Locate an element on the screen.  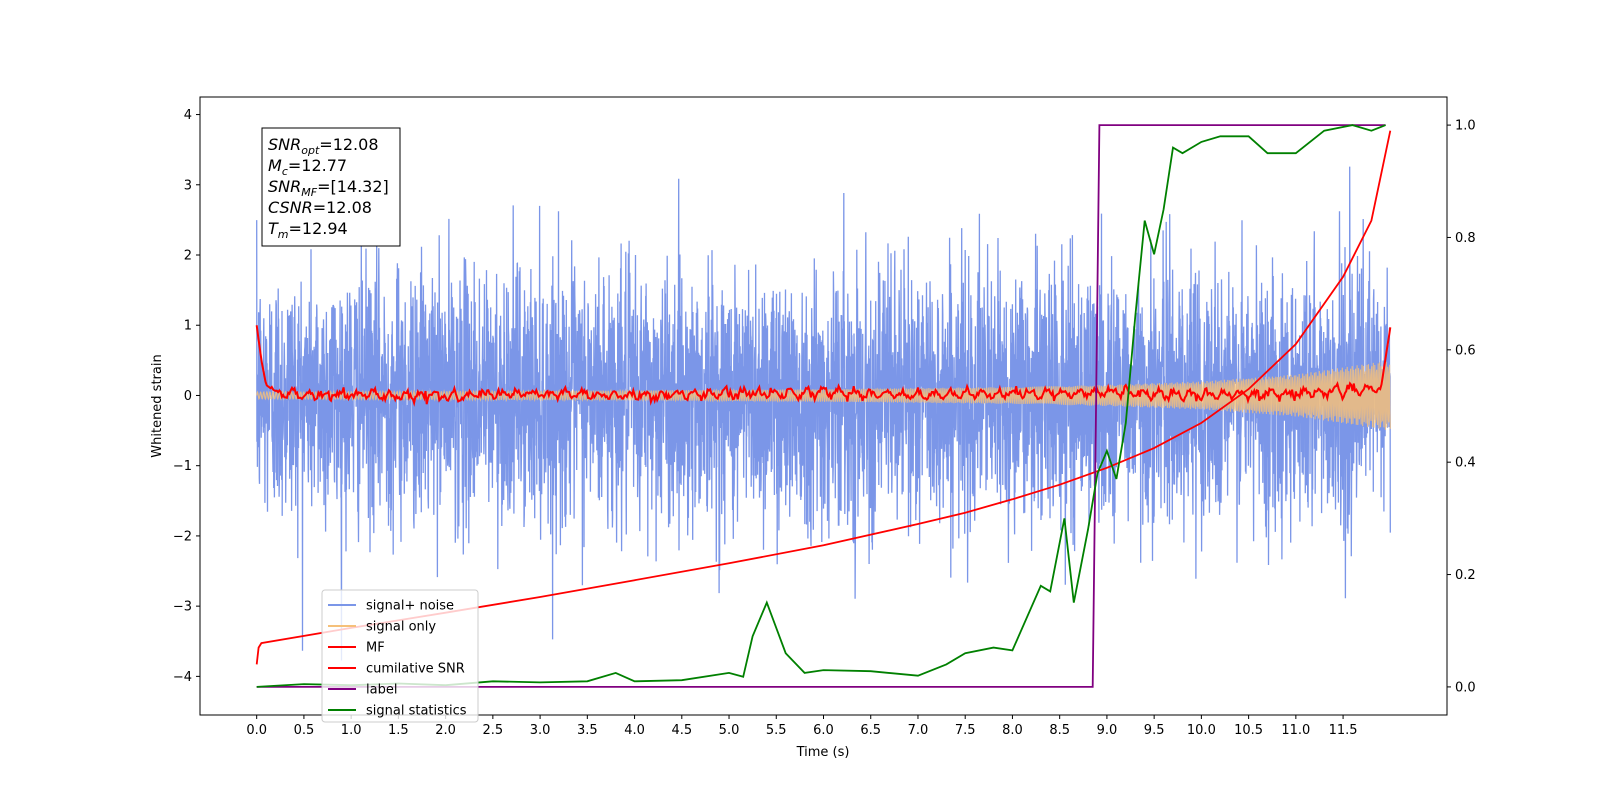
annotation-subscript: m is located at coordinates (283, 234).